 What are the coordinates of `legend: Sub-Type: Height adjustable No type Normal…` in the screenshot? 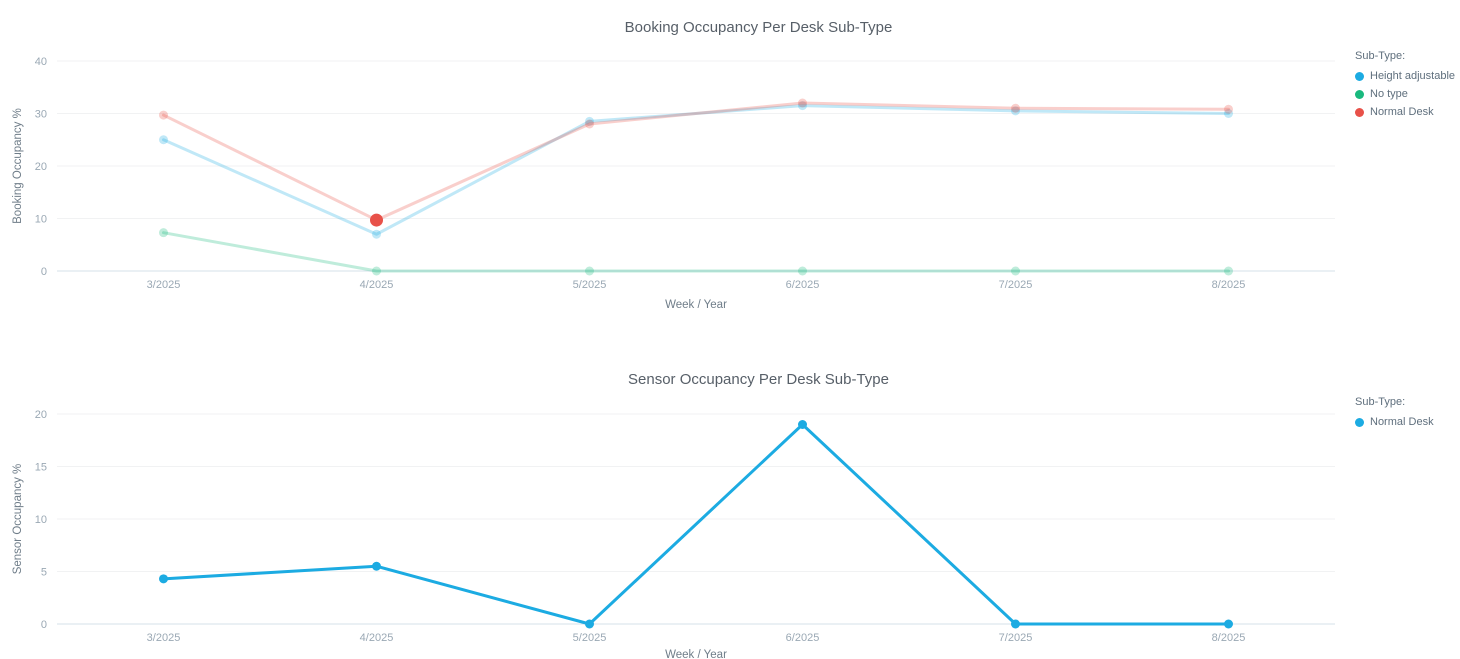 It's located at (1405, 87).